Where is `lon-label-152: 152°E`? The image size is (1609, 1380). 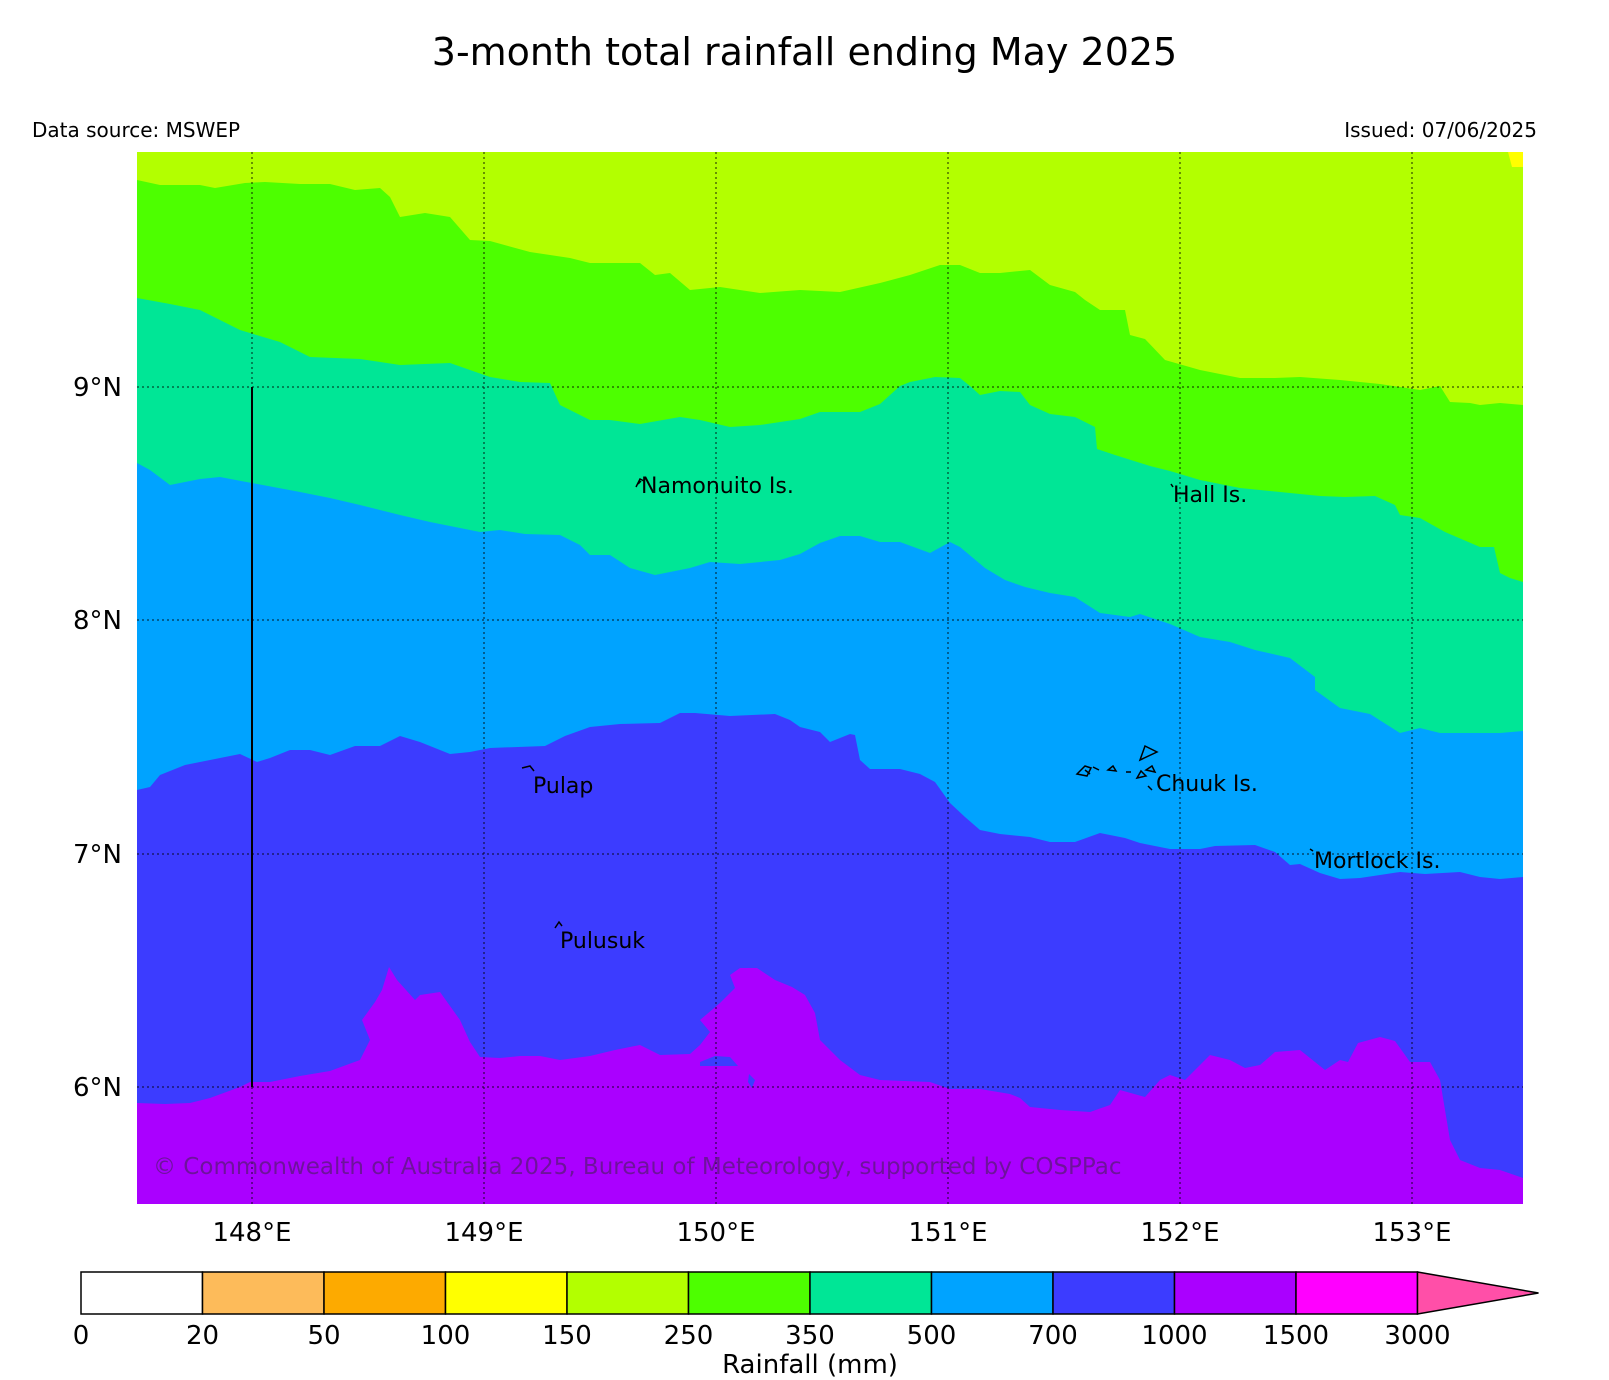 lon-label-152: 152°E is located at coordinates (1179, 1233).